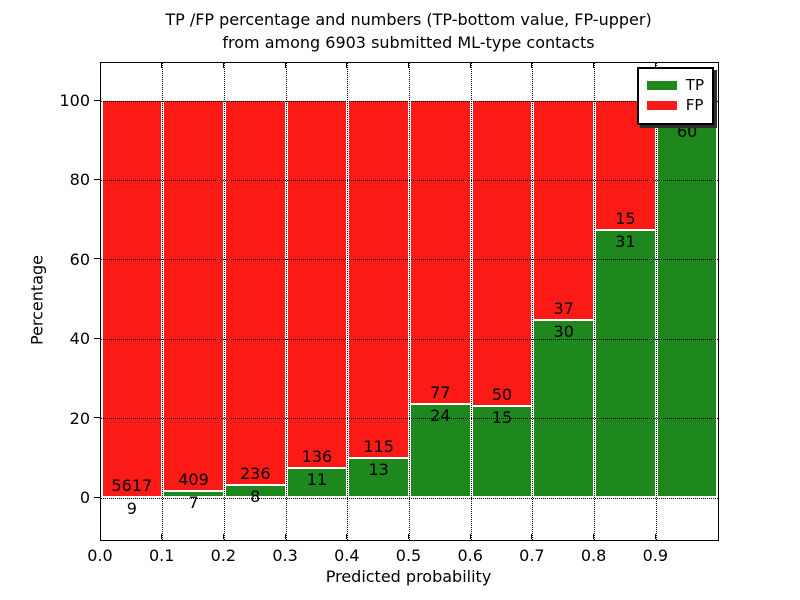 The width and height of the screenshot is (800, 600). Describe the element at coordinates (593, 555) in the screenshot. I see `x-tick-label: 0.8` at that location.